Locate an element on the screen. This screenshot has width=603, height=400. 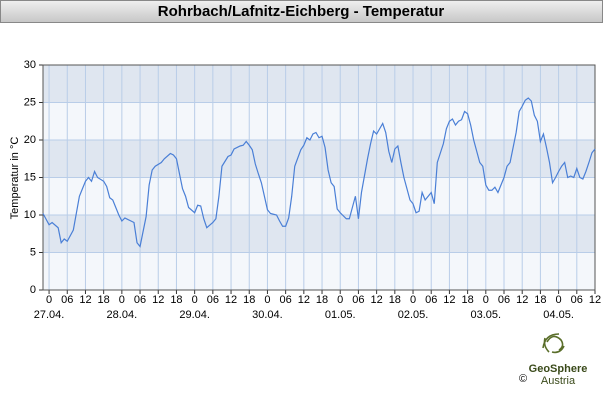
logo-icon is located at coordinates (553, 343).